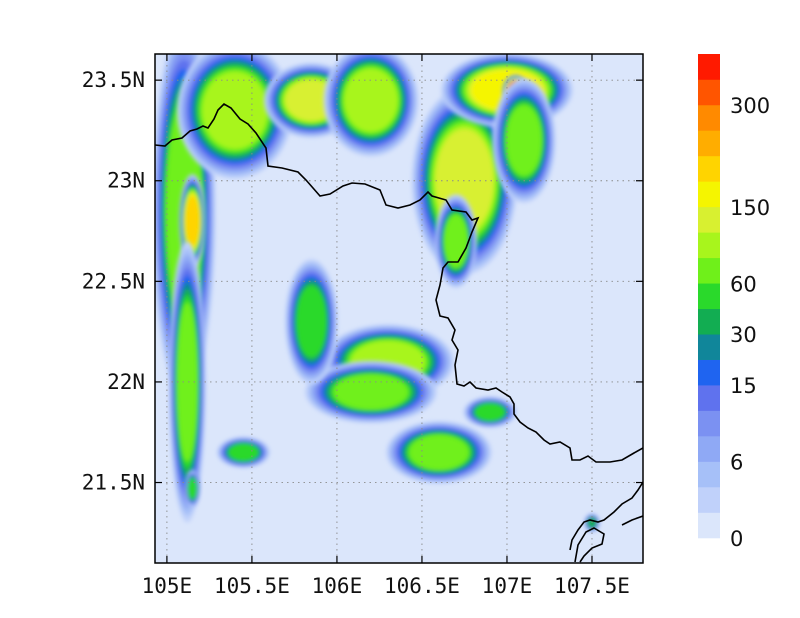  Describe the element at coordinates (113, 483) in the screenshot. I see `y-tick-label: 21.5N` at that location.